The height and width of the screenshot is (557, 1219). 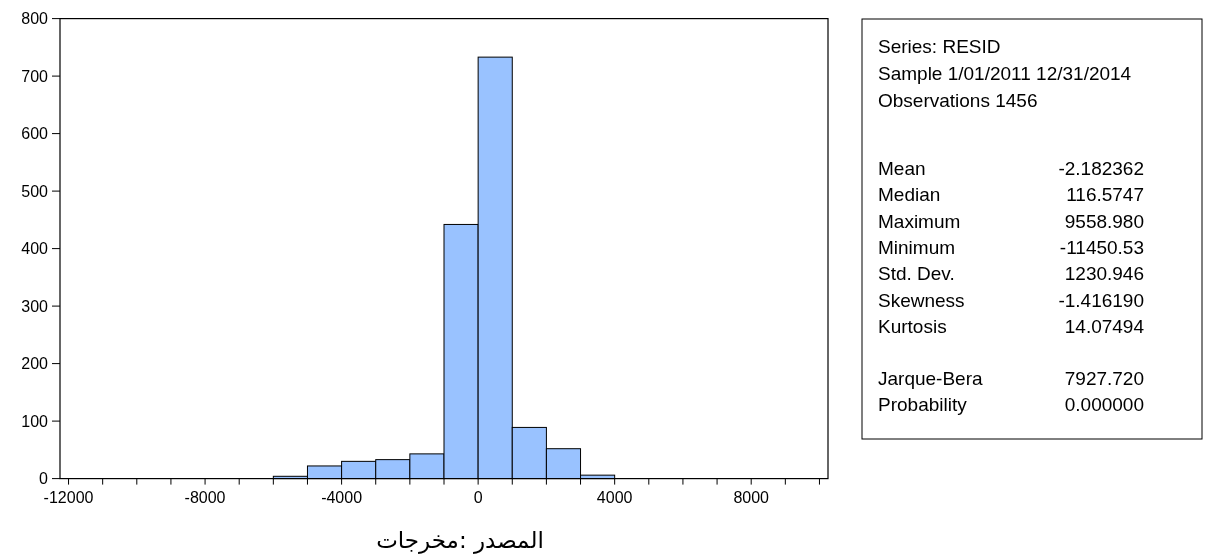 What do you see at coordinates (909, 195) in the screenshot?
I see `text: Median` at bounding box center [909, 195].